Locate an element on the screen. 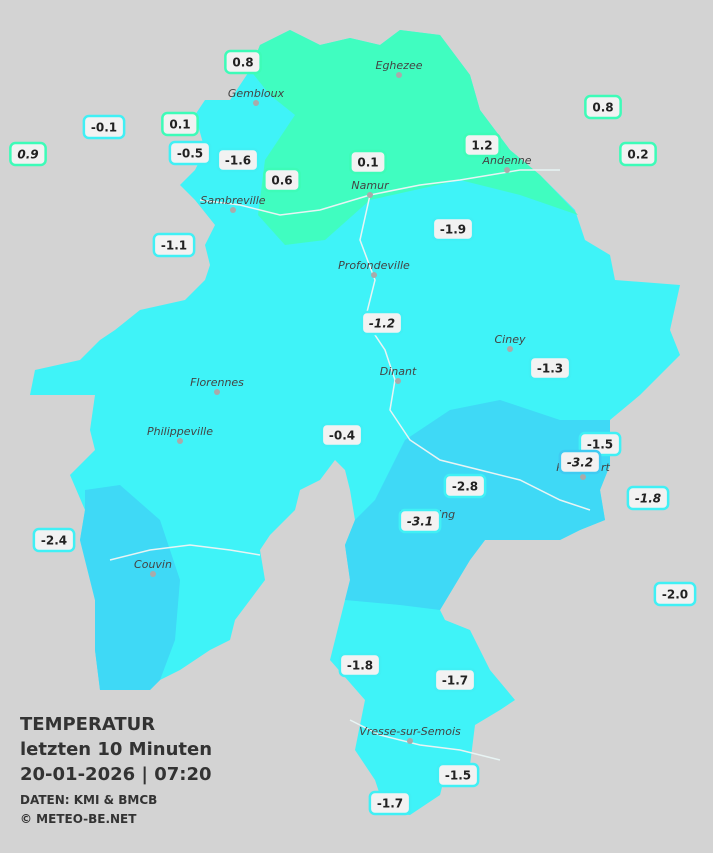 The width and height of the screenshot is (713, 853). station-value: -2.8 is located at coordinates (465, 487).